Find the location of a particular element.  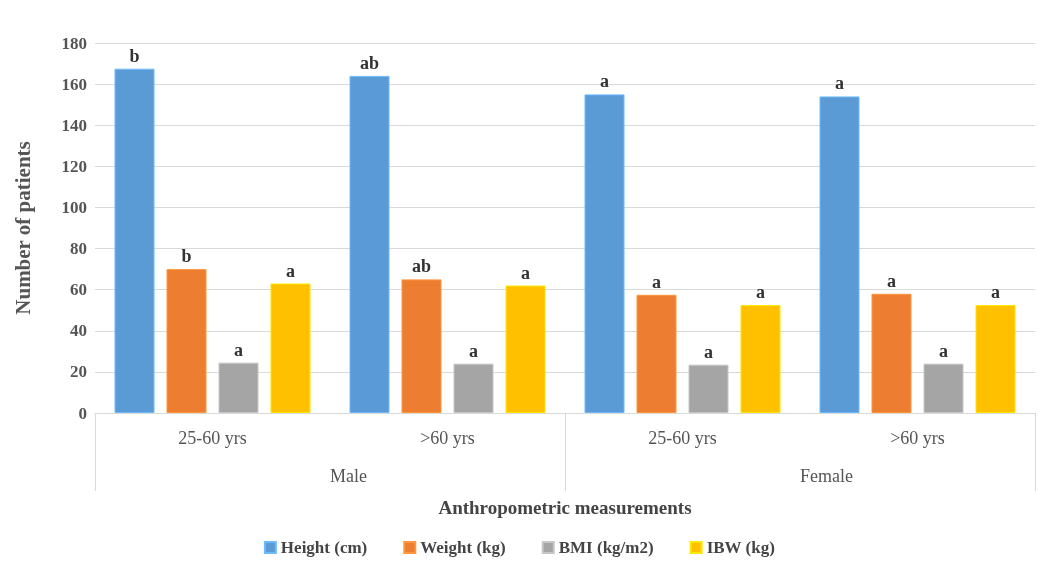

y-tick-label: 20 is located at coordinates (78, 372).